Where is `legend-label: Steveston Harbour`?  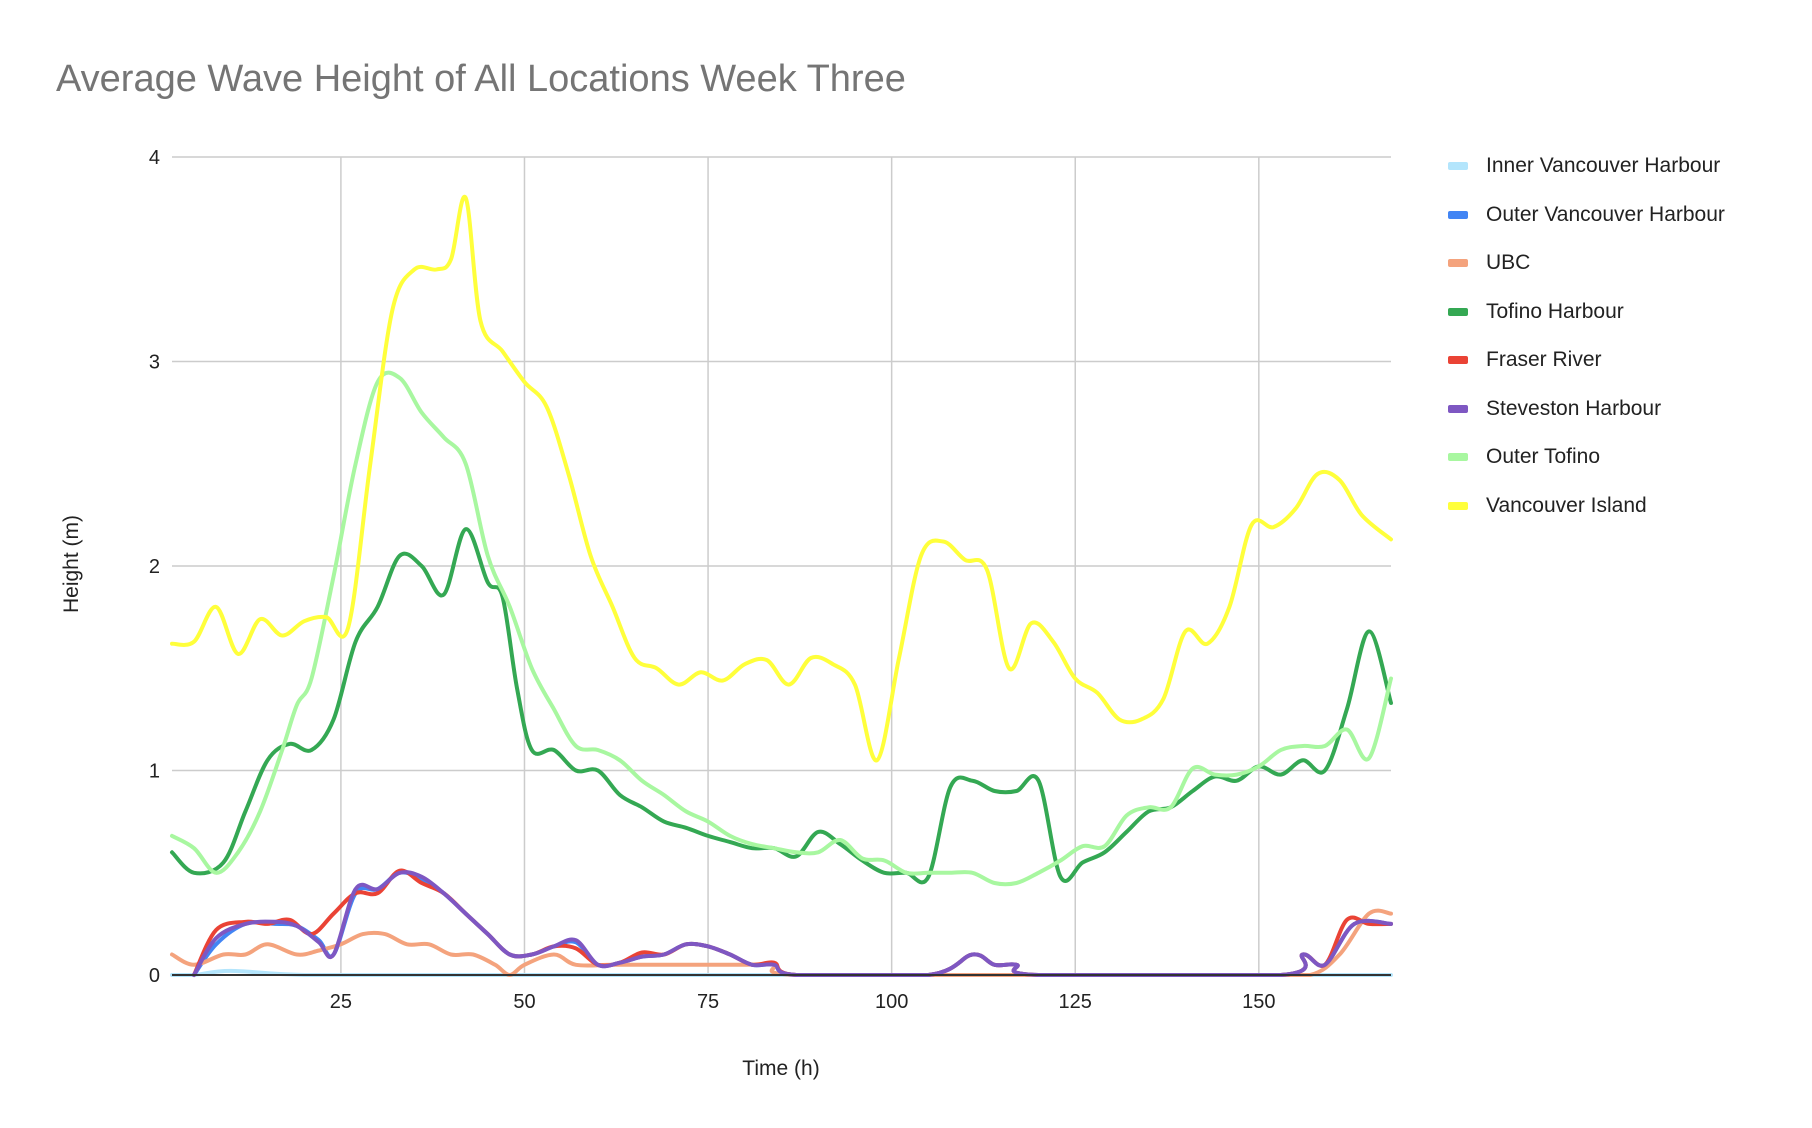 legend-label: Steveston Harbour is located at coordinates (1574, 408).